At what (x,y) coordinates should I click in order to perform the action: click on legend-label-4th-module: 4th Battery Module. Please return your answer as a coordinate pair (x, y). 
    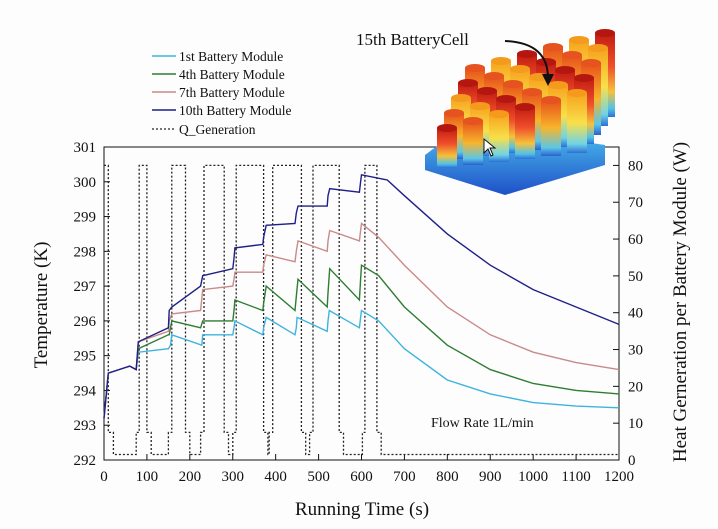
    Looking at the image, I should click on (232, 74).